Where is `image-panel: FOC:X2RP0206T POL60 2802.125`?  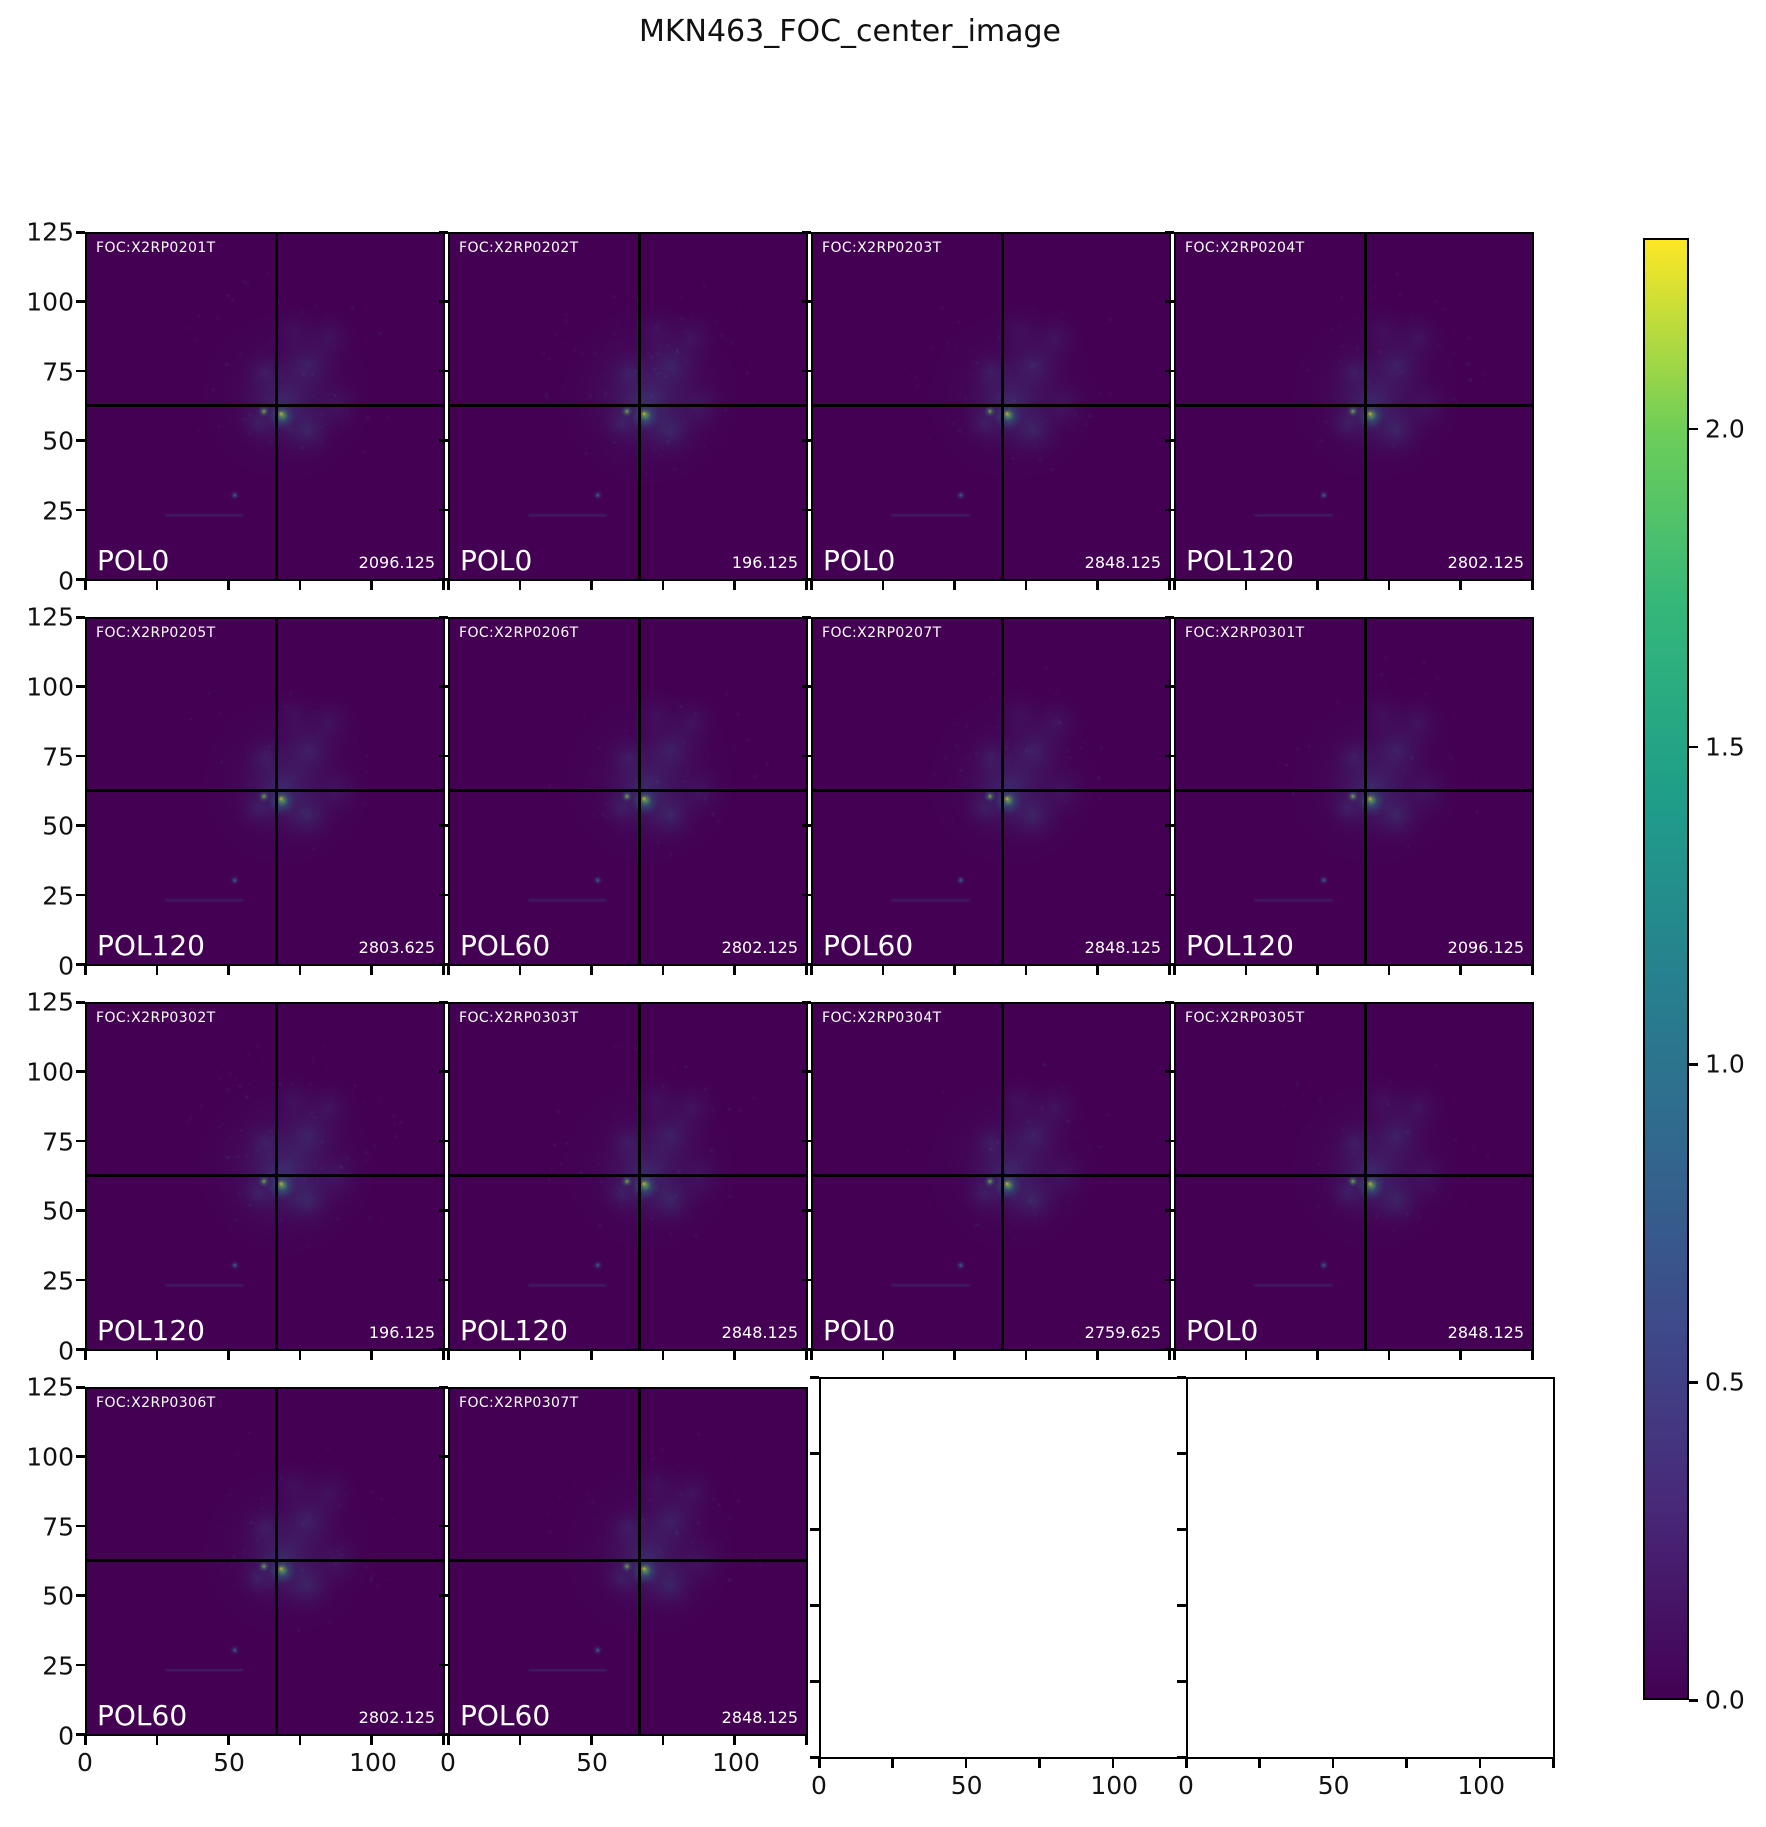
image-panel: FOC:X2RP0206T POL60 2802.125 is located at coordinates (628, 791).